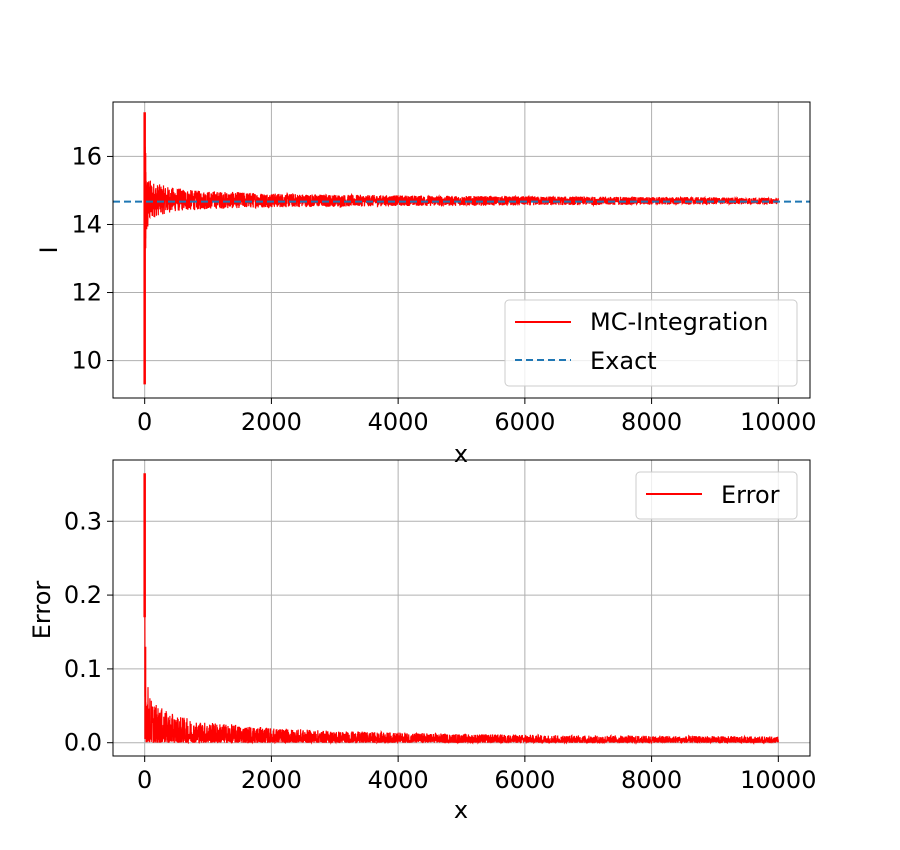 The width and height of the screenshot is (900, 850). What do you see at coordinates (679, 322) in the screenshot?
I see `legend-mc-label: MC-Integration` at bounding box center [679, 322].